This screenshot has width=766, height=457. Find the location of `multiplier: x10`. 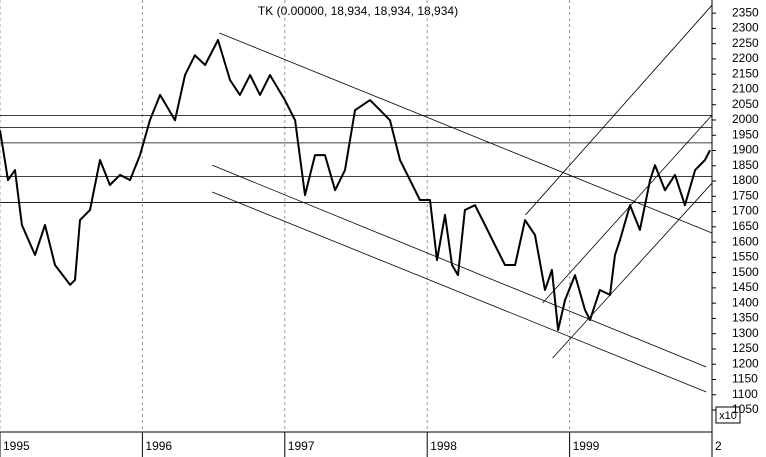

multiplier: x10 is located at coordinates (728, 416).